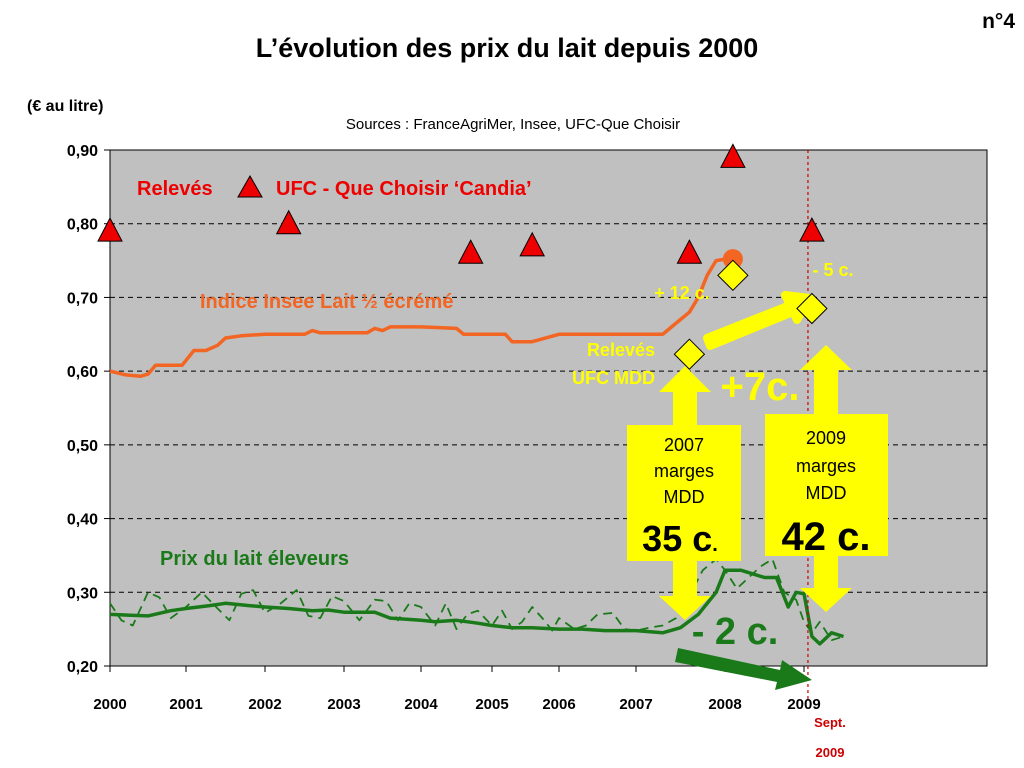  Describe the element at coordinates (250, 186) in the screenshot. I see `legend-triangle-icon` at that location.